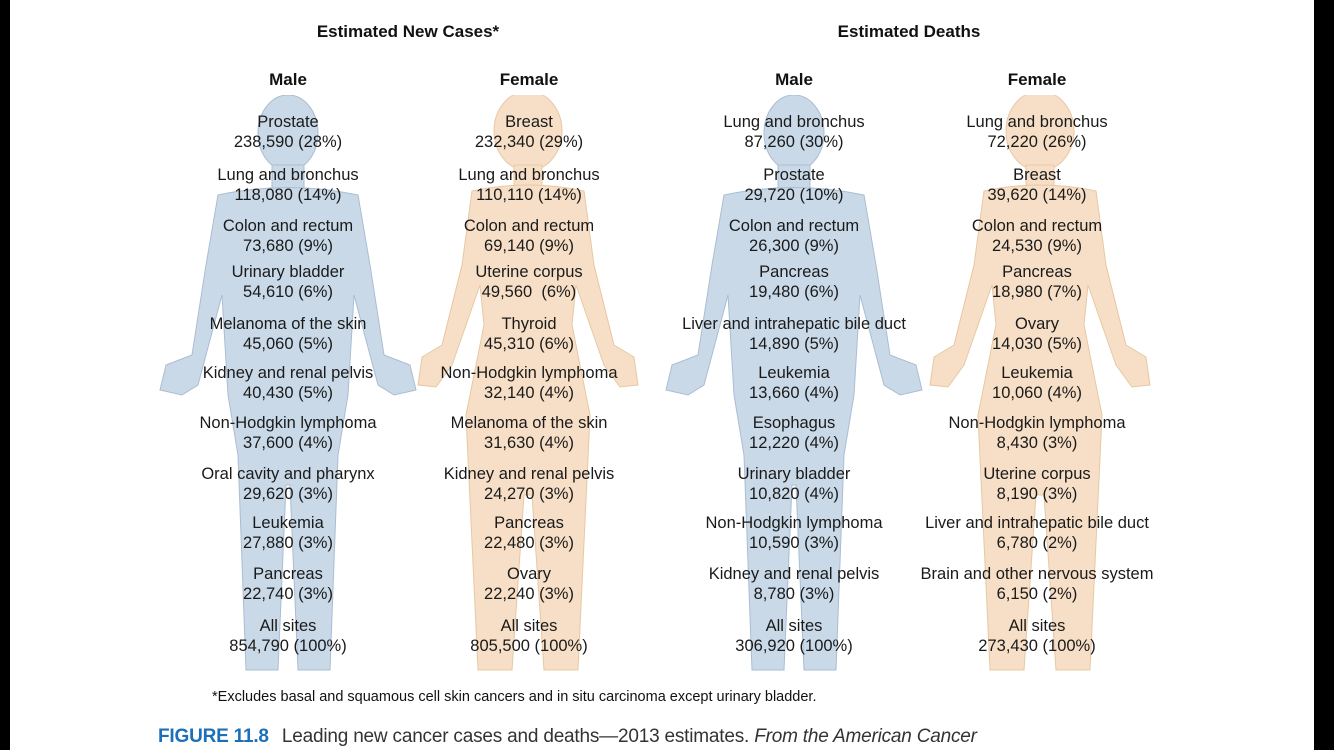 The image size is (1334, 750). I want to click on cancer-entry: Uterine corpus 8,190 (3%), so click(1036, 484).